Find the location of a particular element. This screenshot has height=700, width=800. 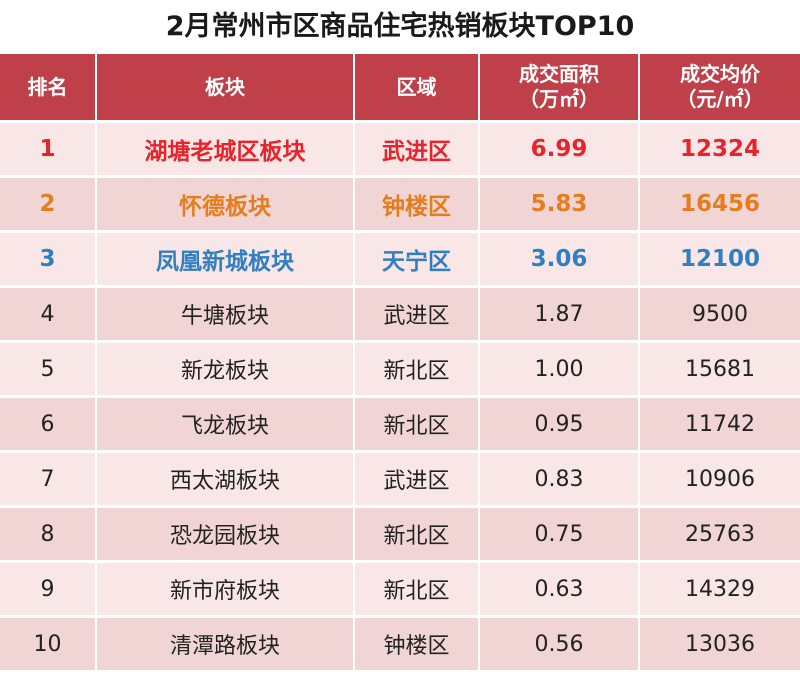

cell-price: 16456 is located at coordinates (719, 203).